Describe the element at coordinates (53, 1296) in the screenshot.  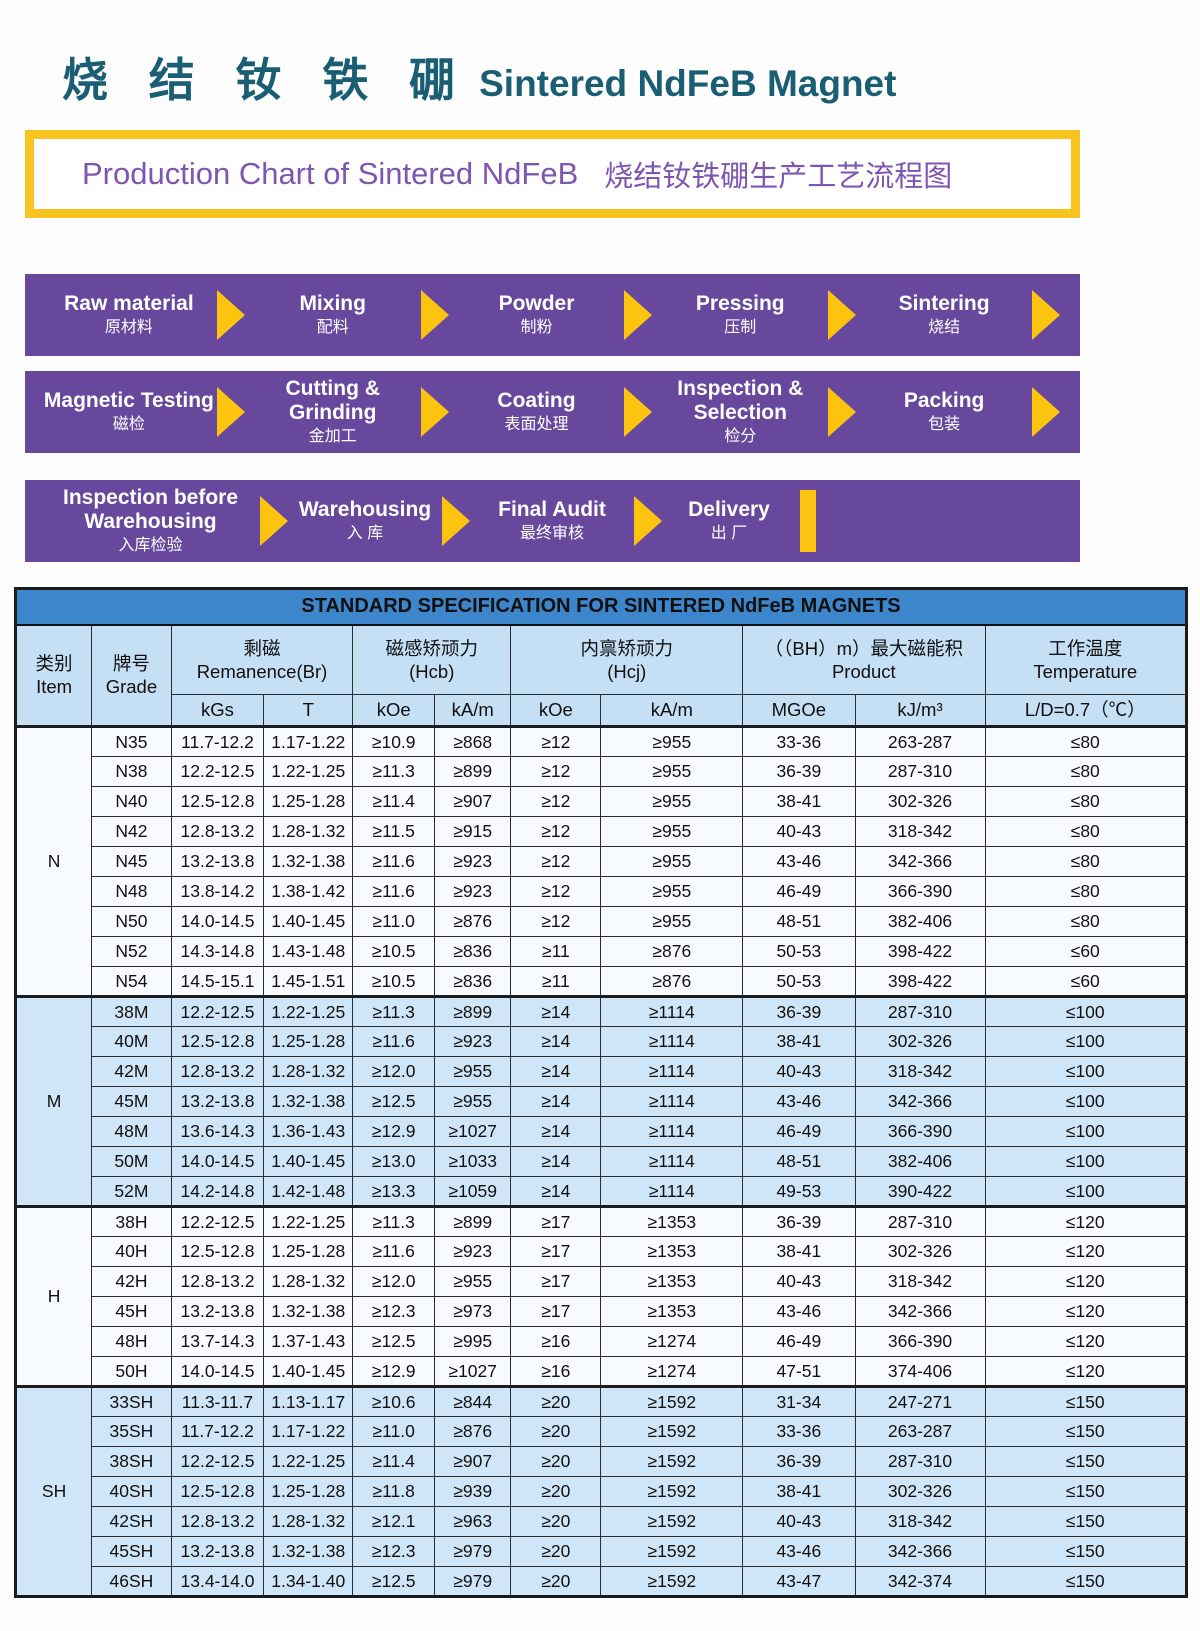
I see `item-group-cell-h: H` at that location.